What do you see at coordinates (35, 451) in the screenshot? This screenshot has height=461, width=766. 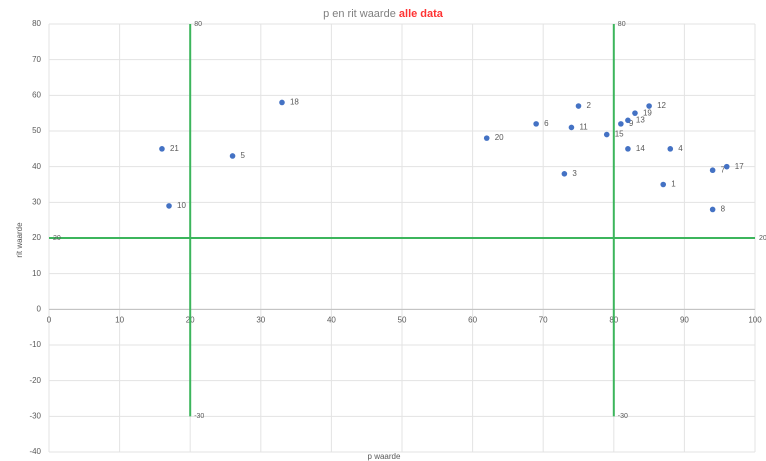 I see `y-tick-label: -40` at bounding box center [35, 451].